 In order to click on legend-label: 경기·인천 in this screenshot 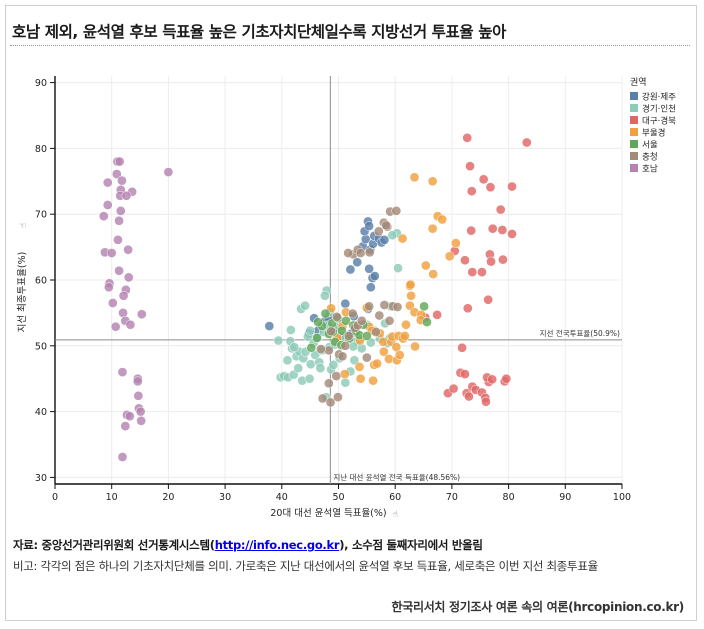, I will do `click(659, 109)`.